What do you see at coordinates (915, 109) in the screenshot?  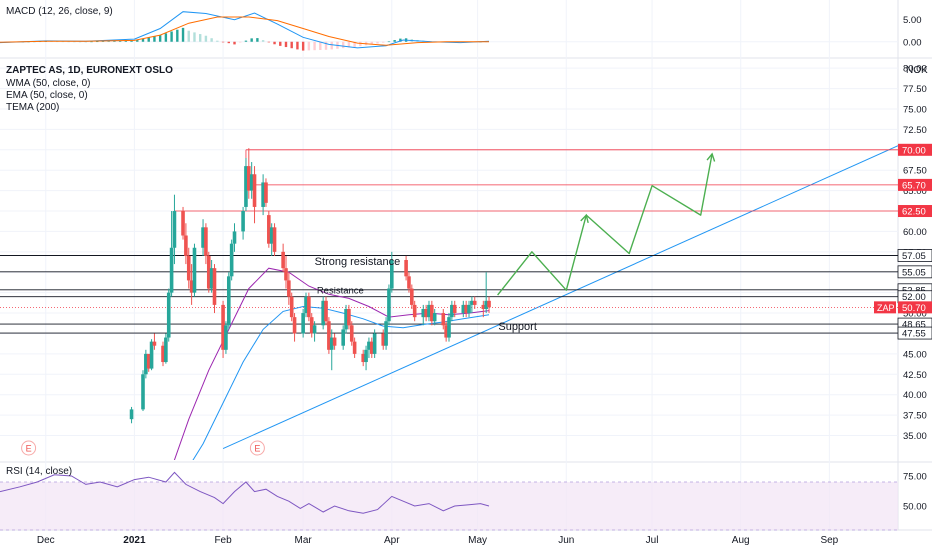 I see `price-tick-label: 75.00` at bounding box center [915, 109].